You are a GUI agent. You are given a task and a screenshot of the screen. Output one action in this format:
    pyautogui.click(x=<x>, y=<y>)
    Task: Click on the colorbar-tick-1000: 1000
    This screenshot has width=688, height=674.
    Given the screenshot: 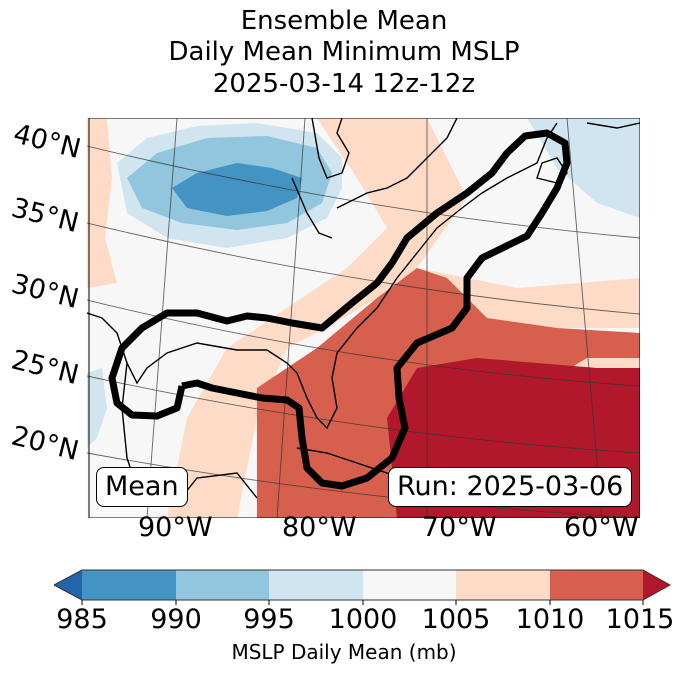 What is the action you would take?
    pyautogui.click(x=363, y=619)
    